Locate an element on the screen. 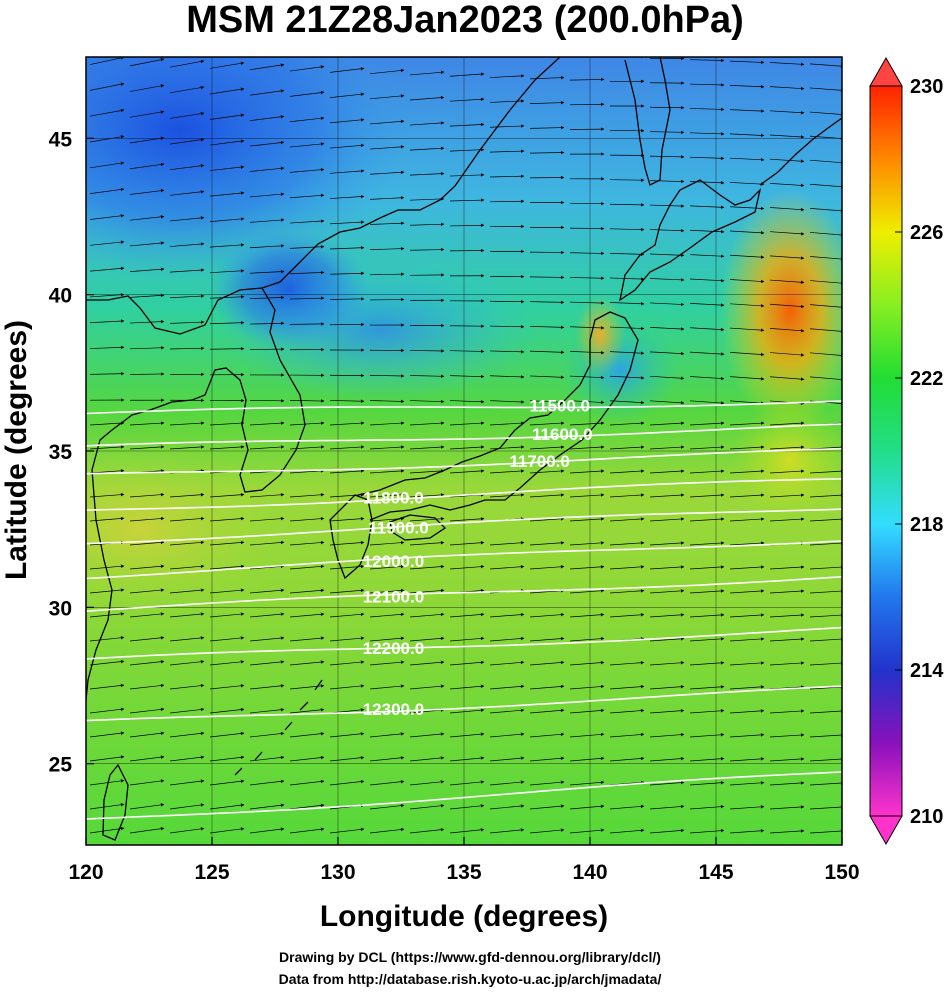  contour-label: 11600.0 is located at coordinates (562, 434).